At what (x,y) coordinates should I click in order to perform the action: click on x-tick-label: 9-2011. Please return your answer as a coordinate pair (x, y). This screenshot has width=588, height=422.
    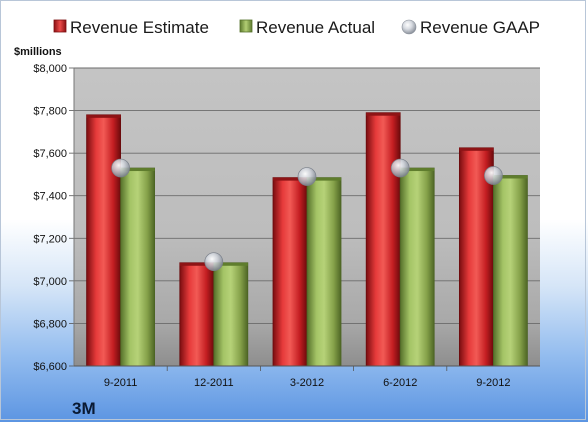
    Looking at the image, I should click on (120, 383).